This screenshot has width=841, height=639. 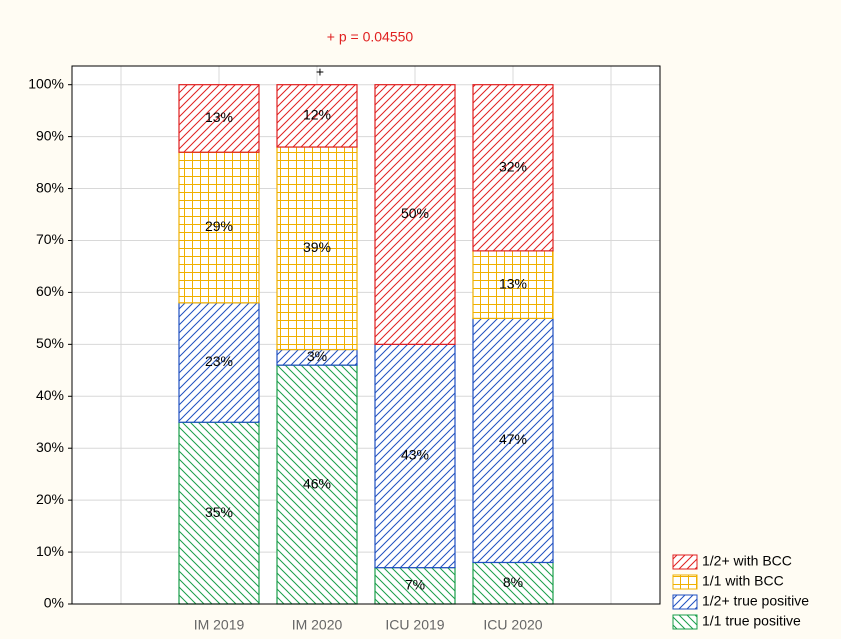 I want to click on y-tick-label: 60%, so click(x=50, y=291).